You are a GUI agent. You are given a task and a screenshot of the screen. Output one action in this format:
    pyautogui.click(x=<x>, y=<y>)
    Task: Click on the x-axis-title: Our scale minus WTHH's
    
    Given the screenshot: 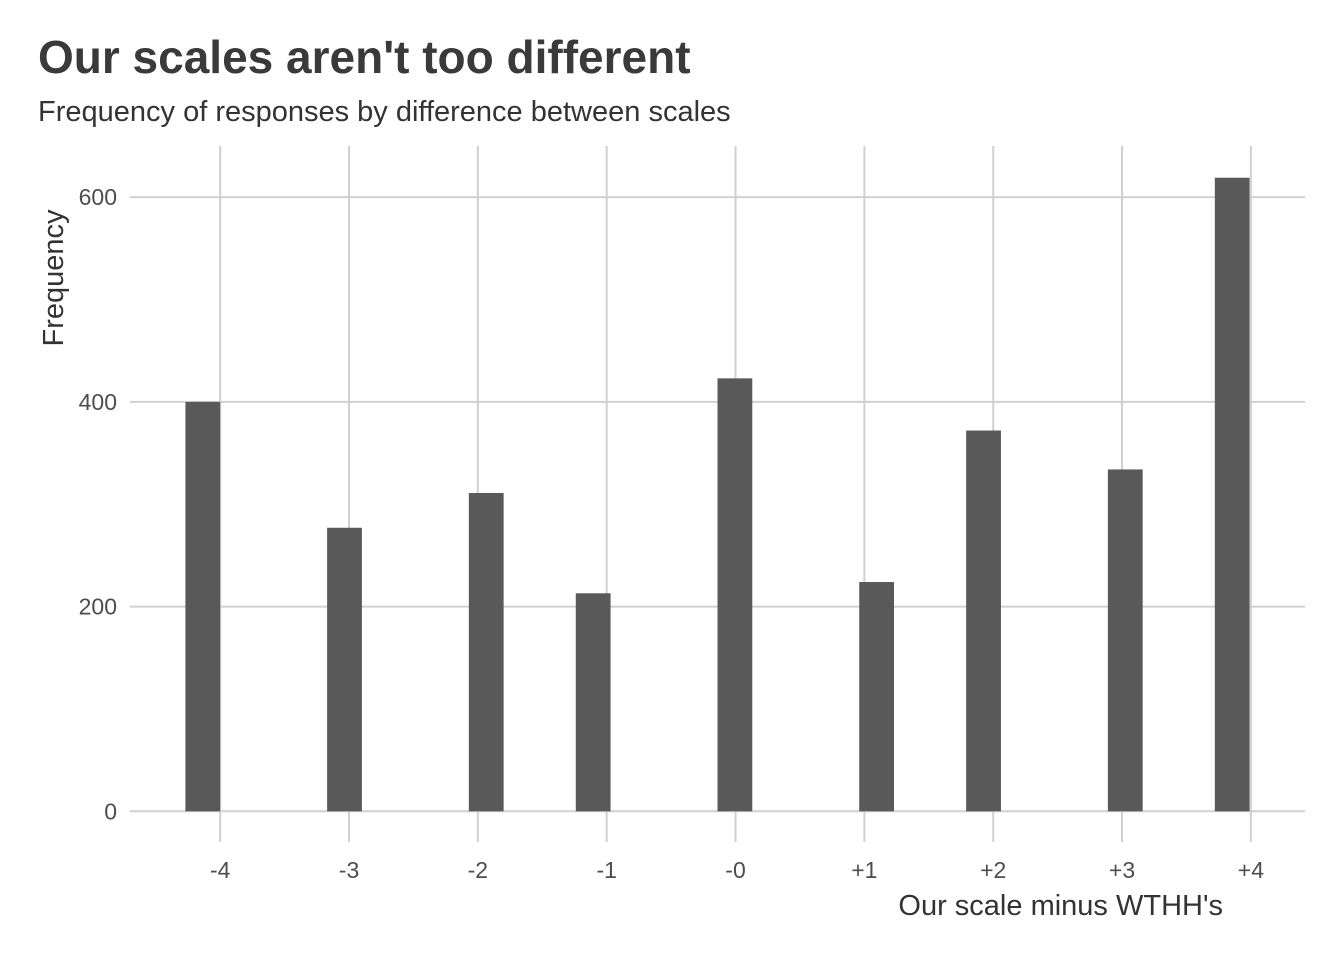 What is the action you would take?
    pyautogui.click(x=1060, y=906)
    